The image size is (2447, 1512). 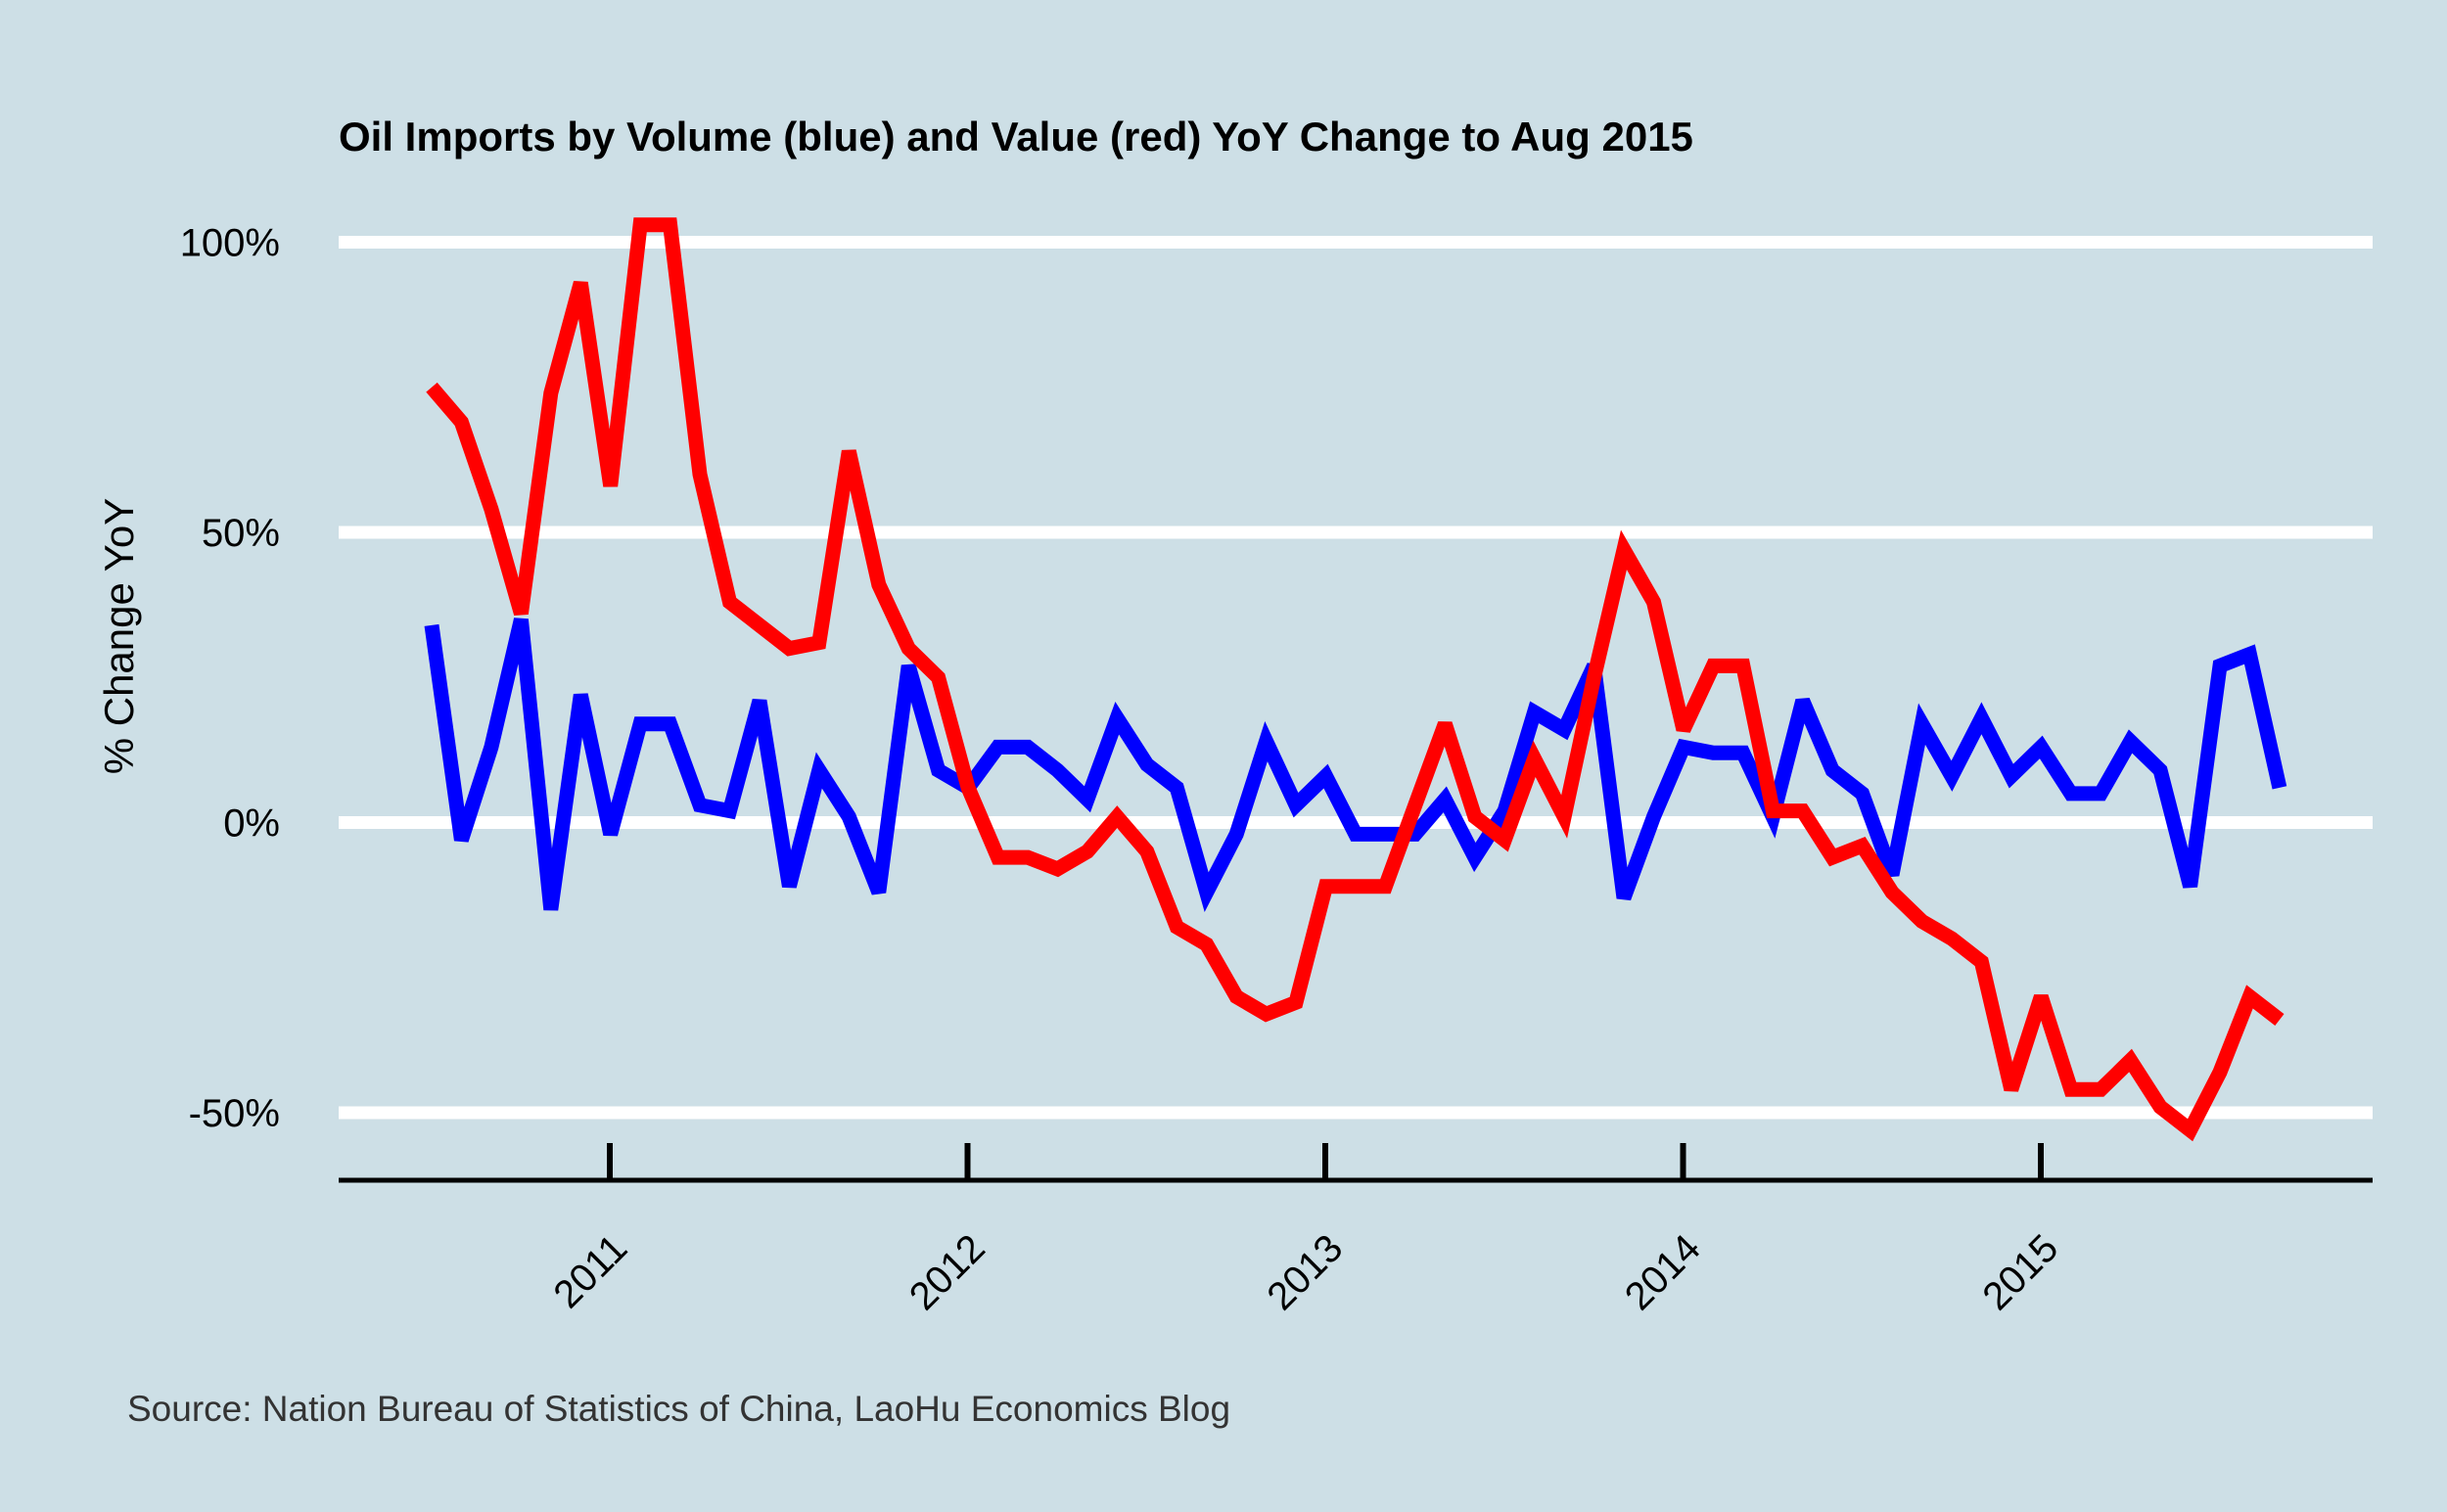 I want to click on y-tick-label: 50%, so click(x=241, y=533).